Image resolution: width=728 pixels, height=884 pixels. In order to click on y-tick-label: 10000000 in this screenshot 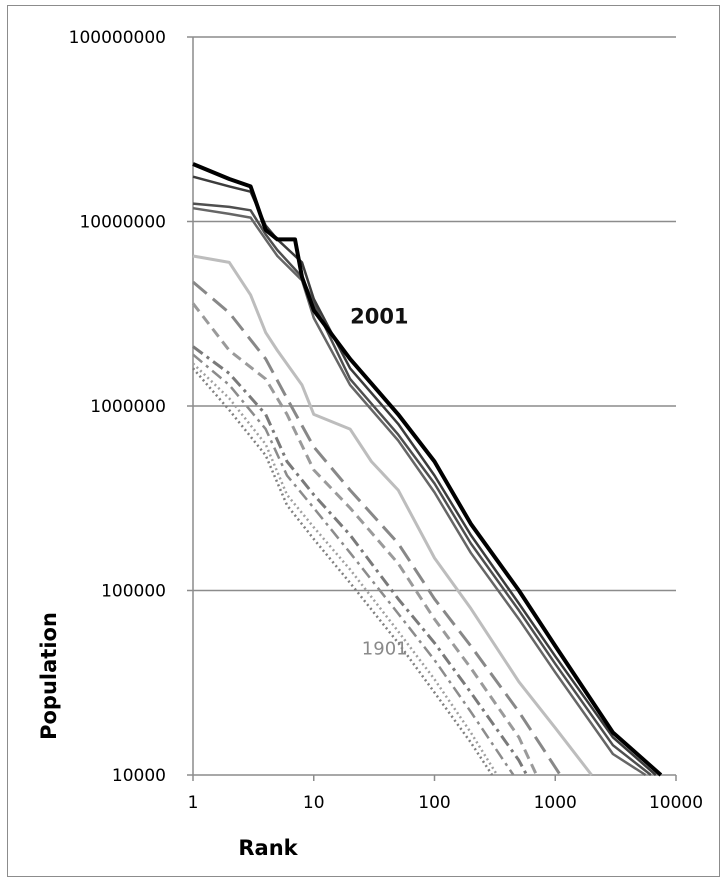, I will do `click(122, 223)`.